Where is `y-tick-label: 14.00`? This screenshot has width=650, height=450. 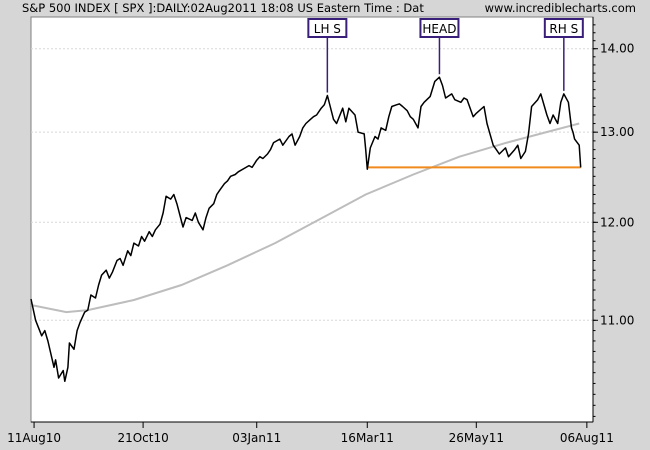 y-tick-label: 14.00 is located at coordinates (617, 49).